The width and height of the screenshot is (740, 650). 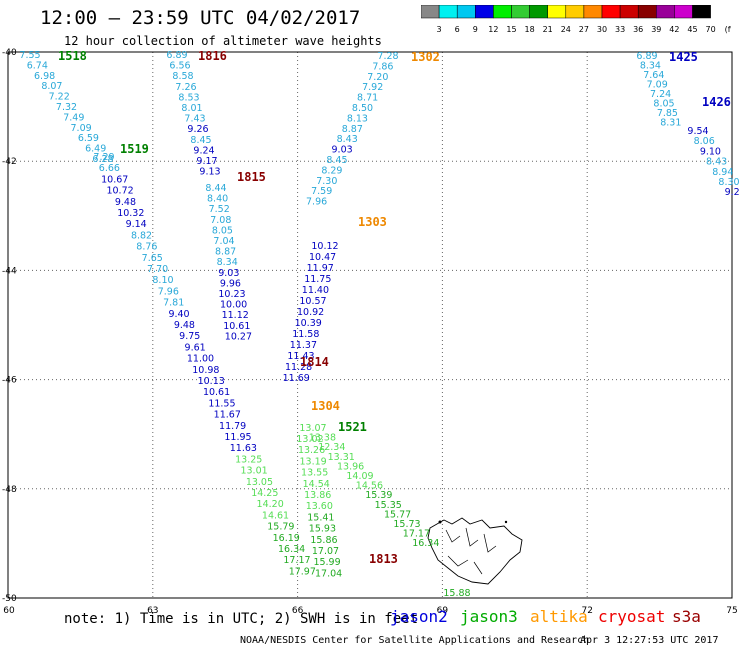 What do you see at coordinates (362, 108) in the screenshot?
I see `wave-height-label: 8.50` at bounding box center [362, 108].